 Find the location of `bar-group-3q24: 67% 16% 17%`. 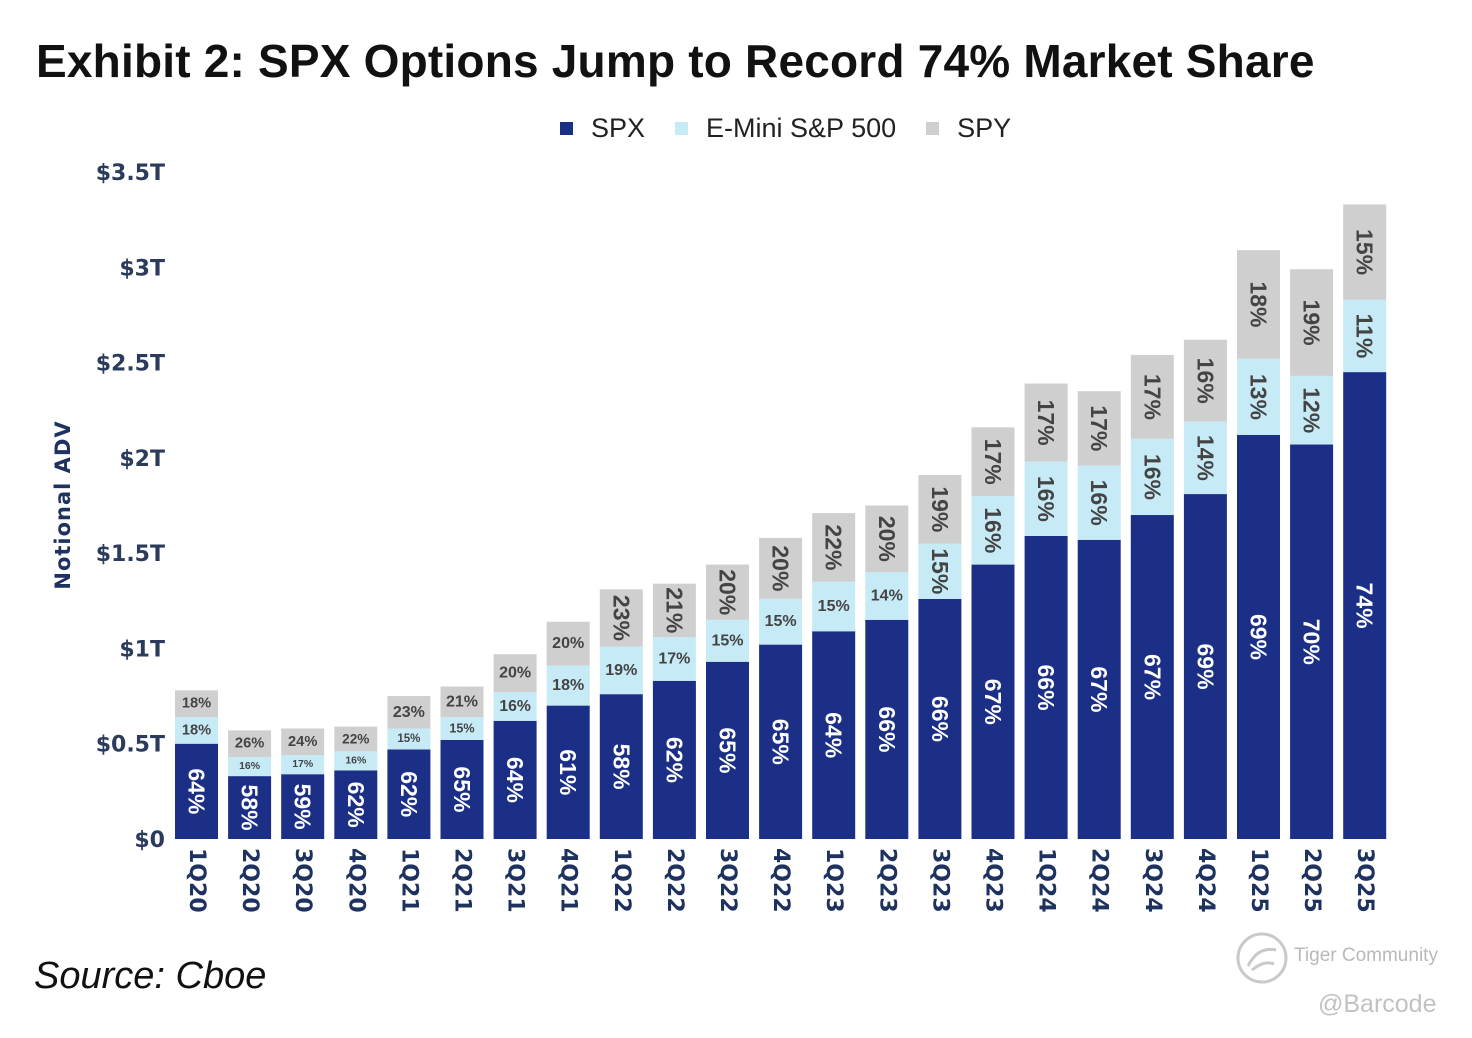

bar-group-3q24: 67% 16% 17% is located at coordinates (1152, 596).